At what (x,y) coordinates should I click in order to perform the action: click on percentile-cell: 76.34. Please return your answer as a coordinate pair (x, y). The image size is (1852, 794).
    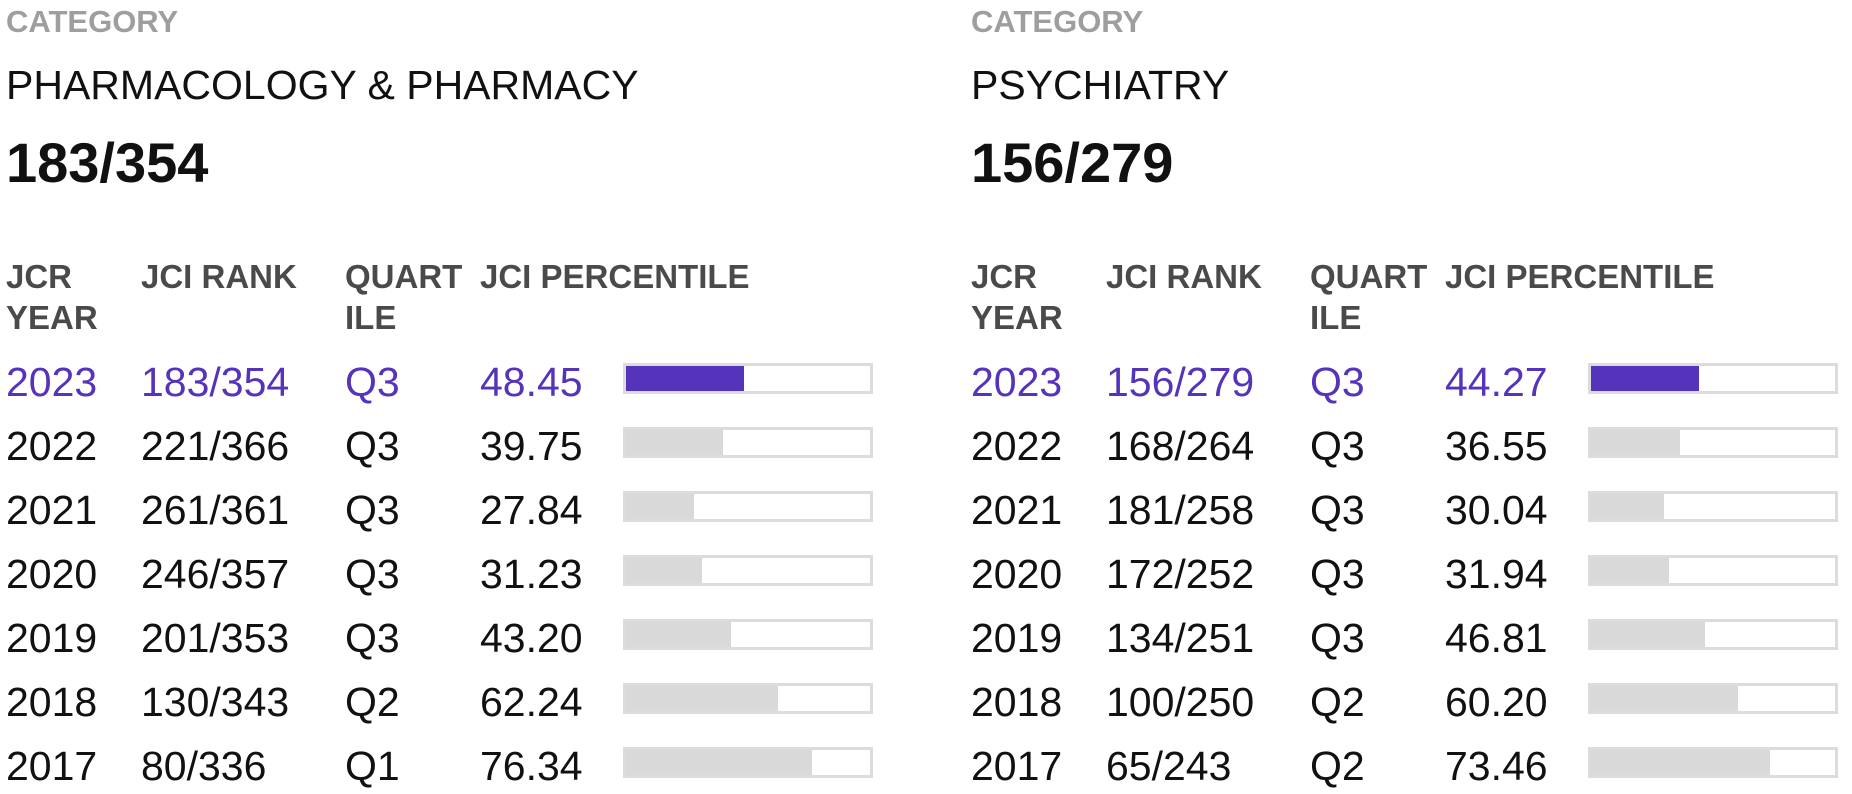
    Looking at the image, I should click on (531, 766).